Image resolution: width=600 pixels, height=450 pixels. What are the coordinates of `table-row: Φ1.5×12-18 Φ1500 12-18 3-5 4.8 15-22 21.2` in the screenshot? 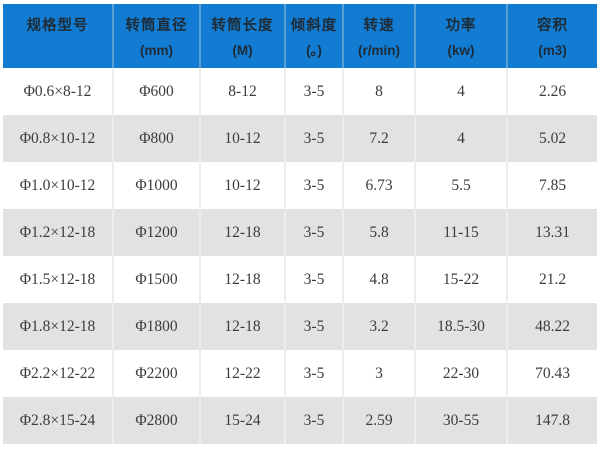 It's located at (300, 279).